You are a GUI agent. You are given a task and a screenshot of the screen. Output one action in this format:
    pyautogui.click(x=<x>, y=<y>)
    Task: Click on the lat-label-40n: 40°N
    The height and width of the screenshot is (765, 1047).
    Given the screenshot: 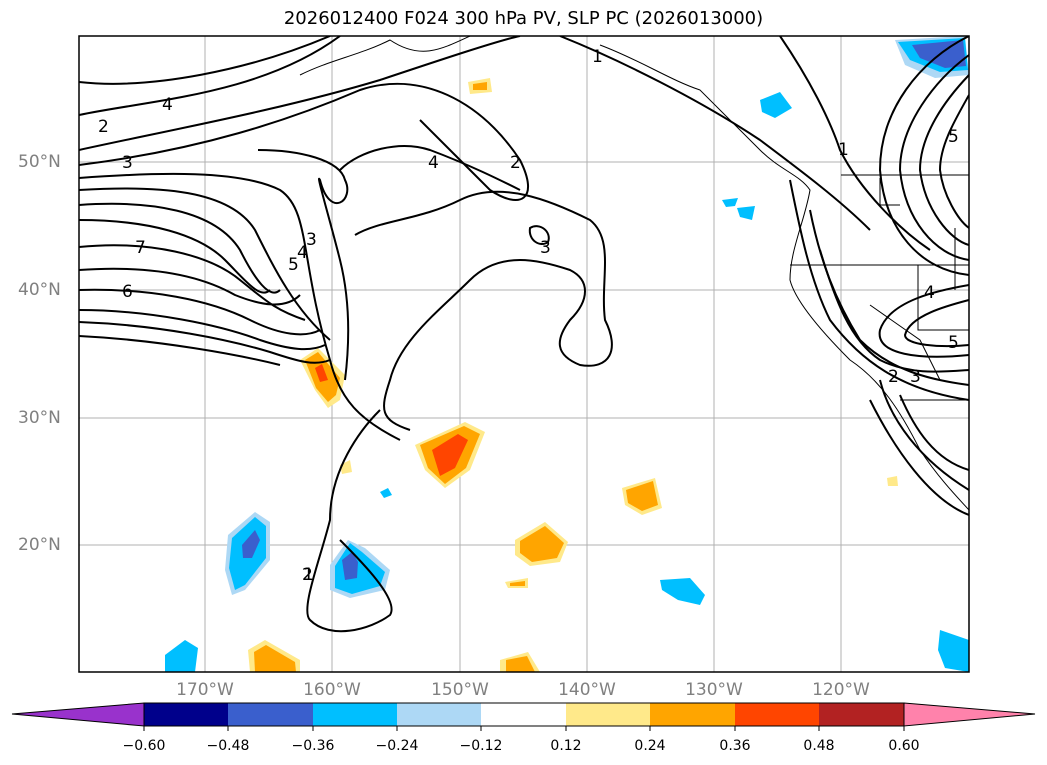 What is the action you would take?
    pyautogui.click(x=39, y=290)
    